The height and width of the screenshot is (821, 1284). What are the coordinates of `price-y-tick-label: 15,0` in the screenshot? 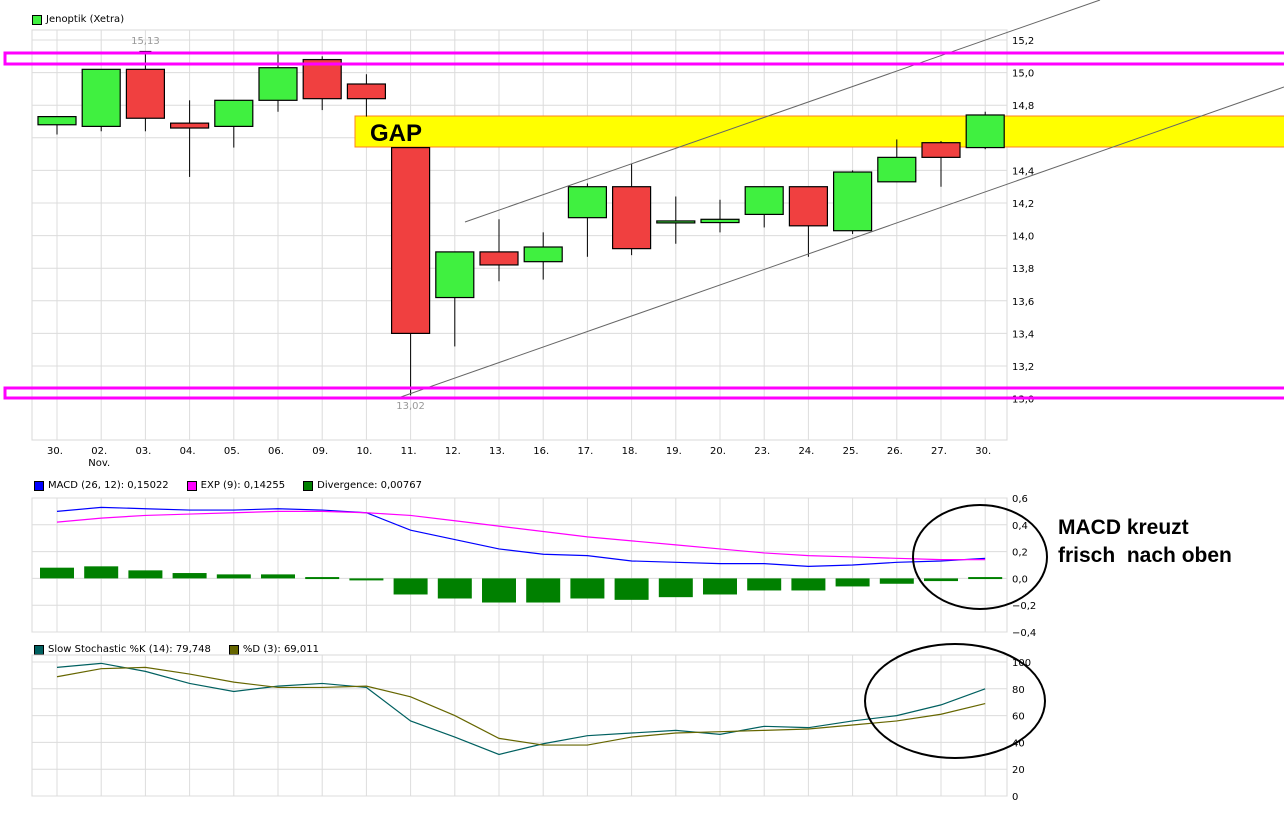 It's located at (1023, 74).